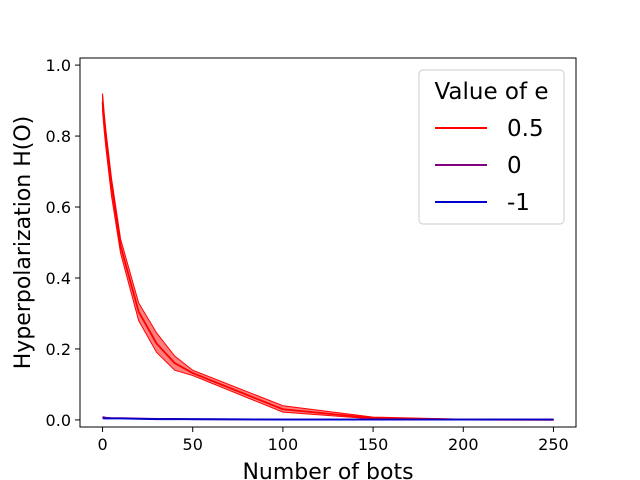  What do you see at coordinates (553, 444) in the screenshot?
I see `x-tick-label: 250` at bounding box center [553, 444].